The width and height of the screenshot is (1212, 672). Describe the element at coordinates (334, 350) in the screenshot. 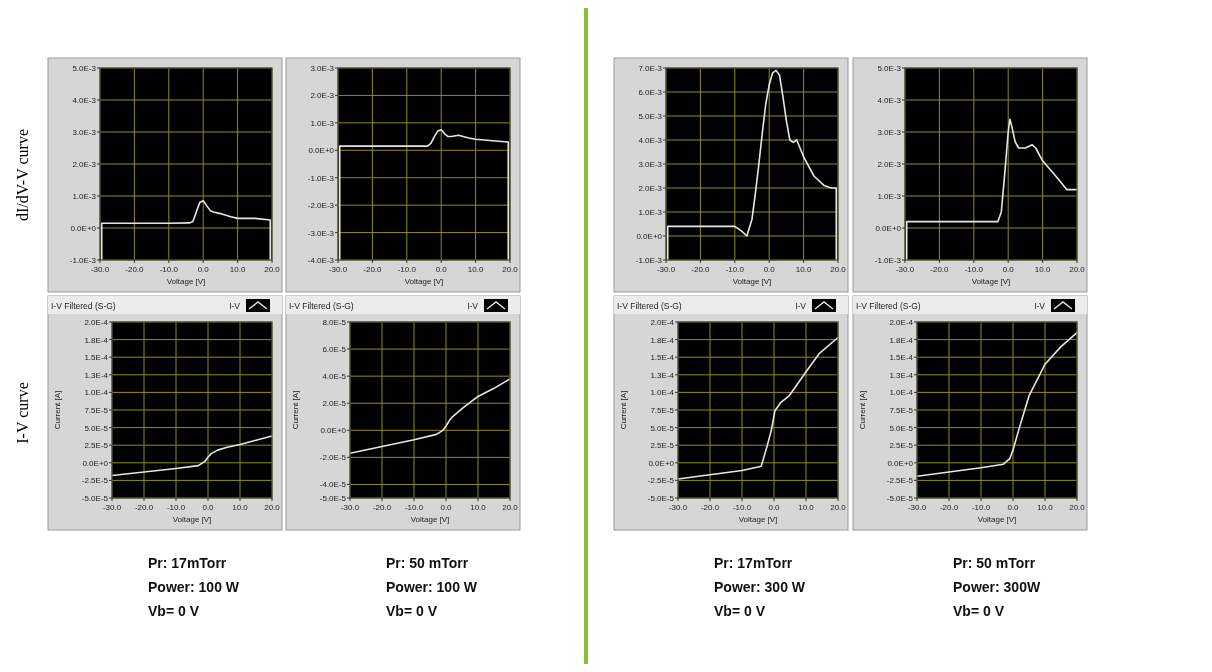

I see `y-tick-label: 6.0E-5` at that location.